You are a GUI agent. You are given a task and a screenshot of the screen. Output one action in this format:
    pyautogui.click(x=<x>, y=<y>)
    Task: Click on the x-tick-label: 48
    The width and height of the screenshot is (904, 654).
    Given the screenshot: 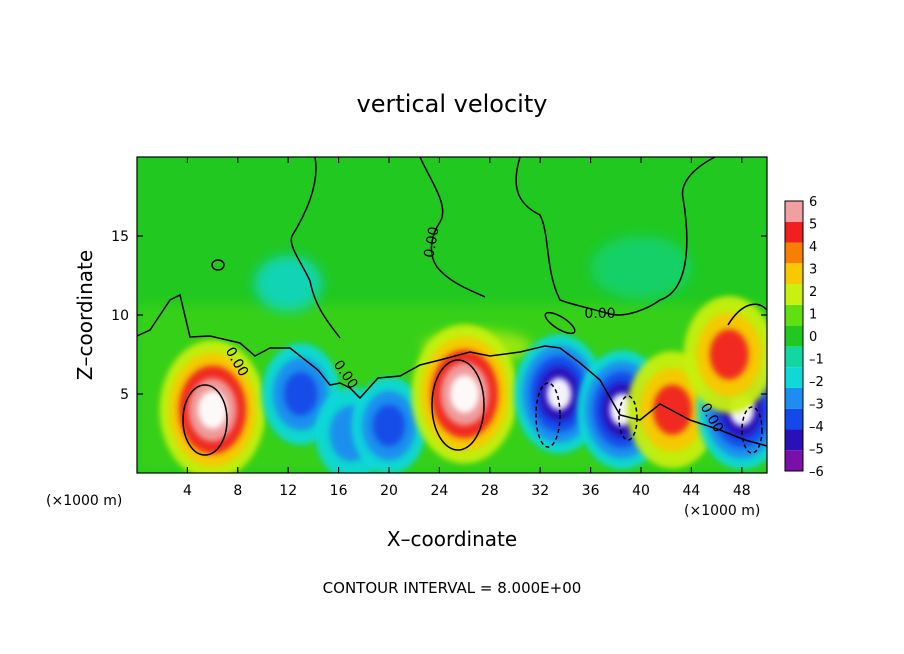 What is the action you would take?
    pyautogui.click(x=742, y=491)
    